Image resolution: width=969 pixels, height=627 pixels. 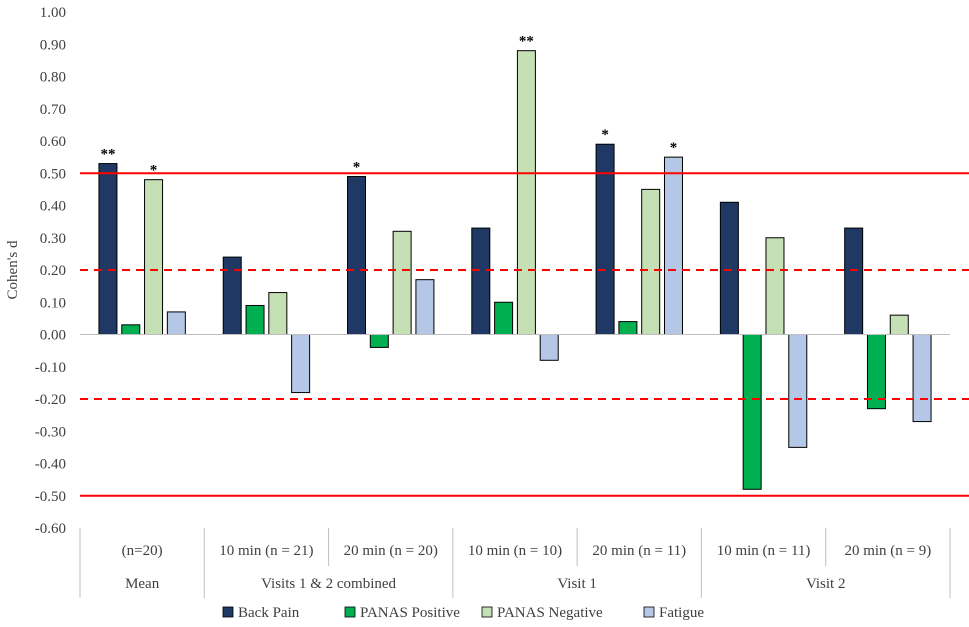 I want to click on category-label: (n=20), so click(x=142, y=551).